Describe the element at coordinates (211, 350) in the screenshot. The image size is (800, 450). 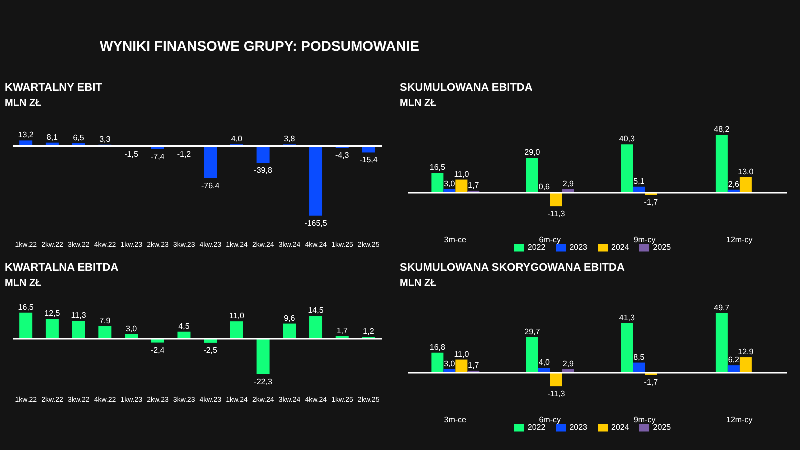
I see `data-label: -2,5` at that location.